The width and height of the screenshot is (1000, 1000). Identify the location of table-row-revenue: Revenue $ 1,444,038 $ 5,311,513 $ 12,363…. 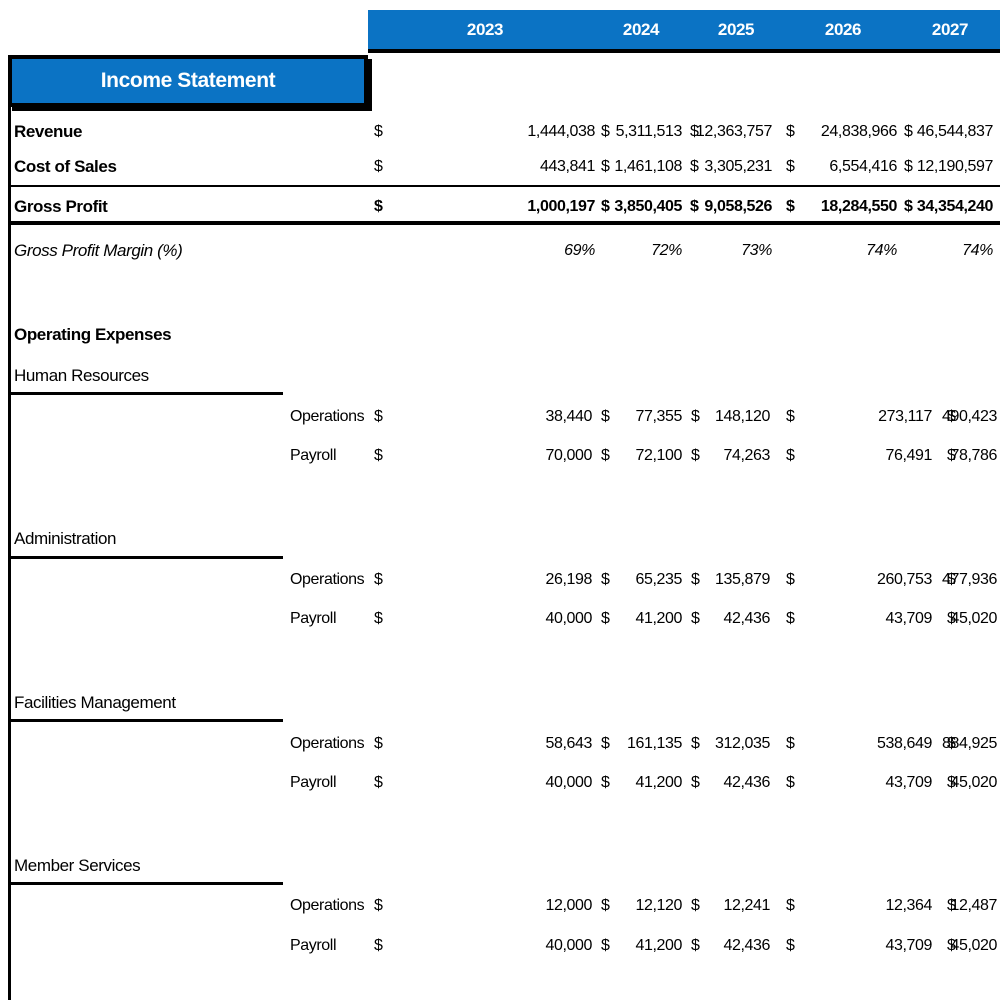
(500, 132).